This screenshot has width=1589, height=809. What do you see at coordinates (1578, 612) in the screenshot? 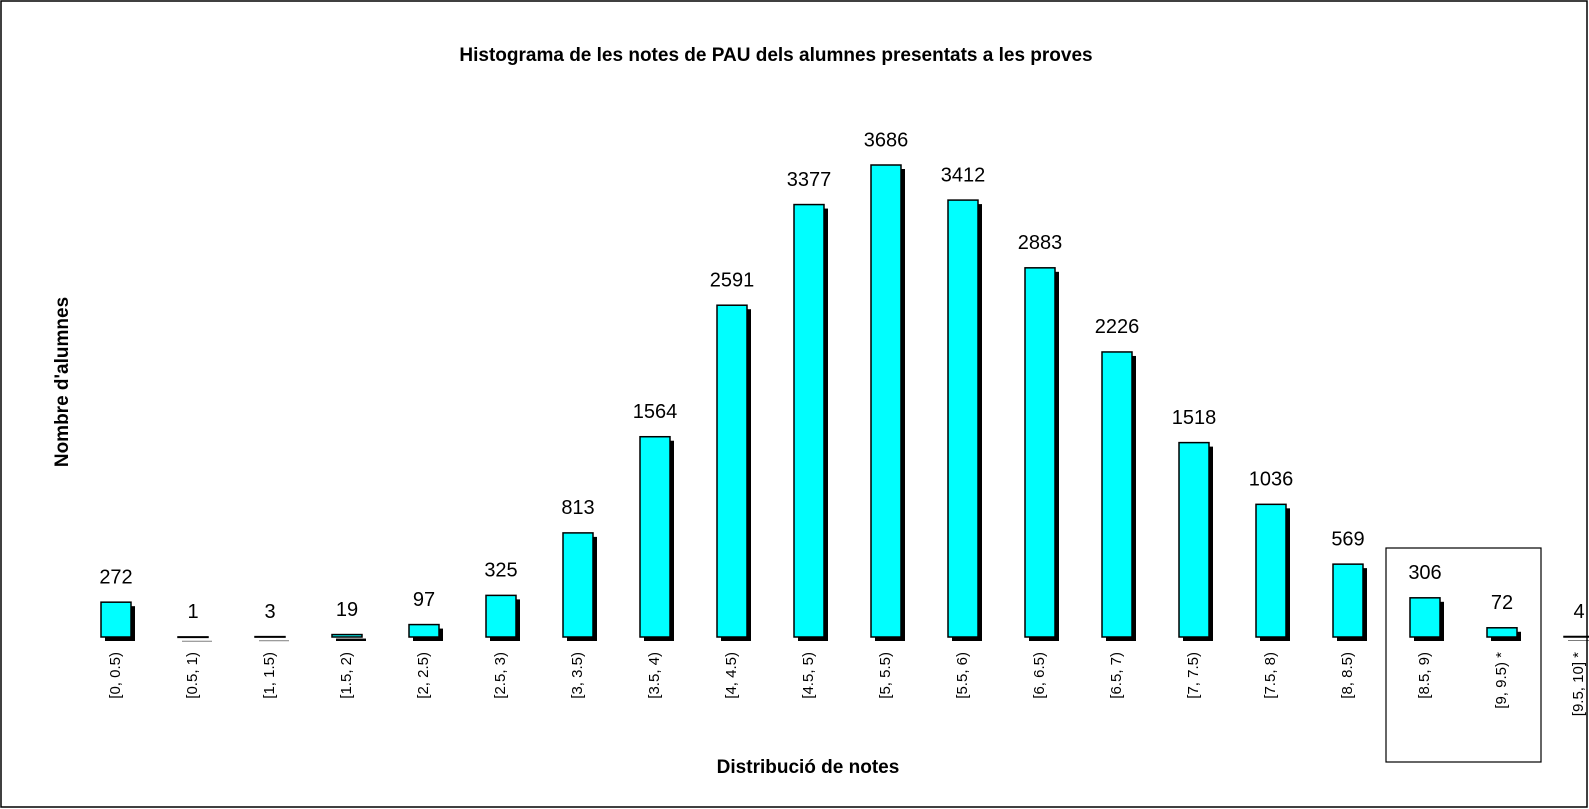
I see `value-label: 4` at bounding box center [1578, 612].